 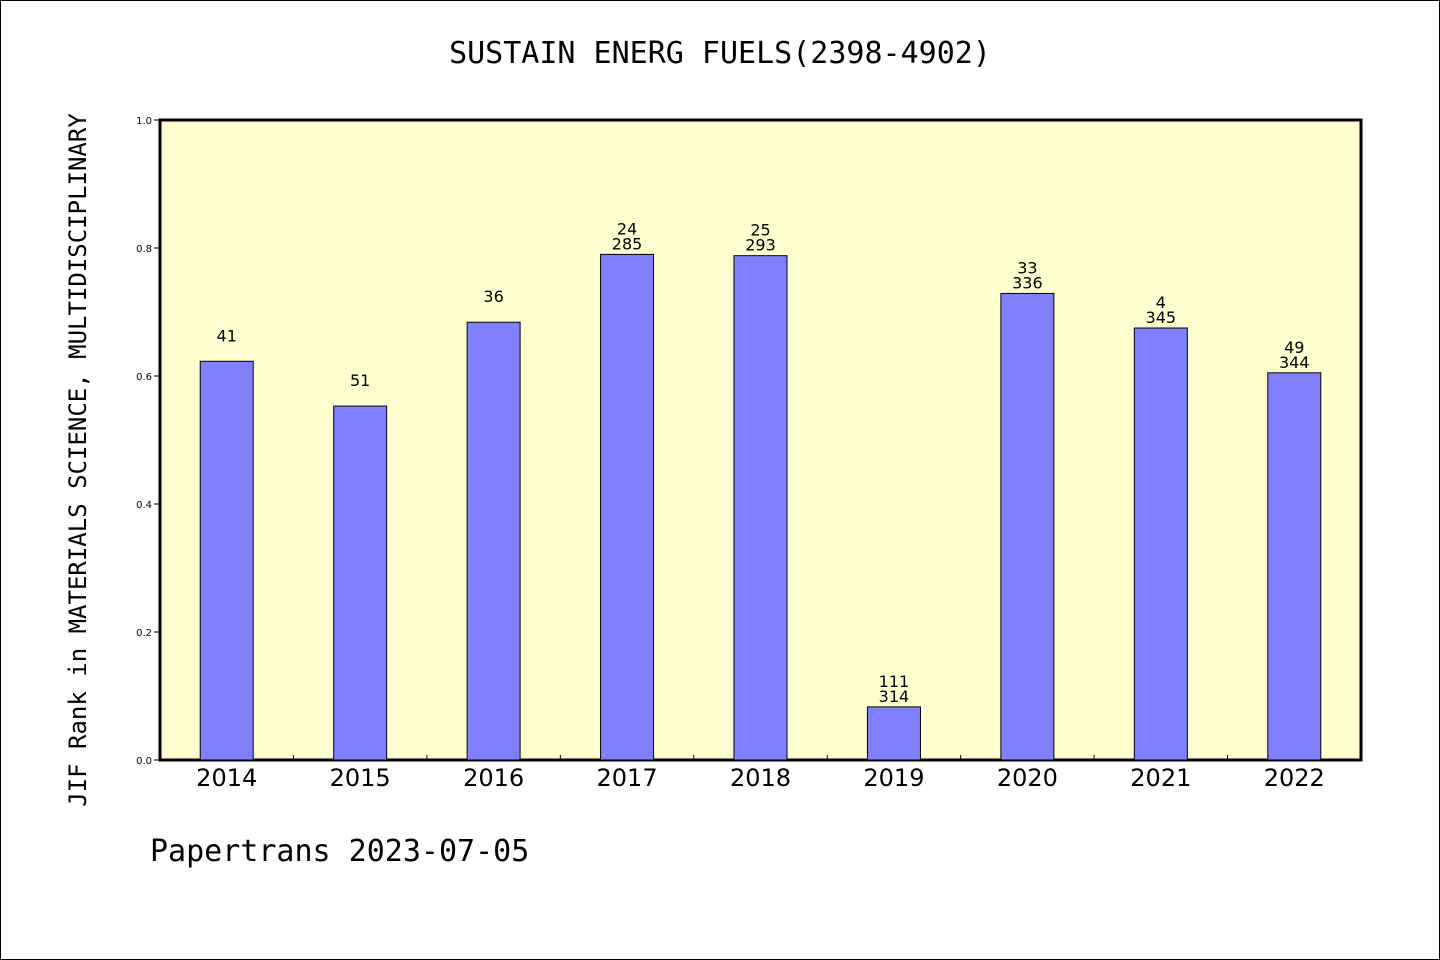 I want to click on y-tick-label: 0.4, so click(x=144, y=505).